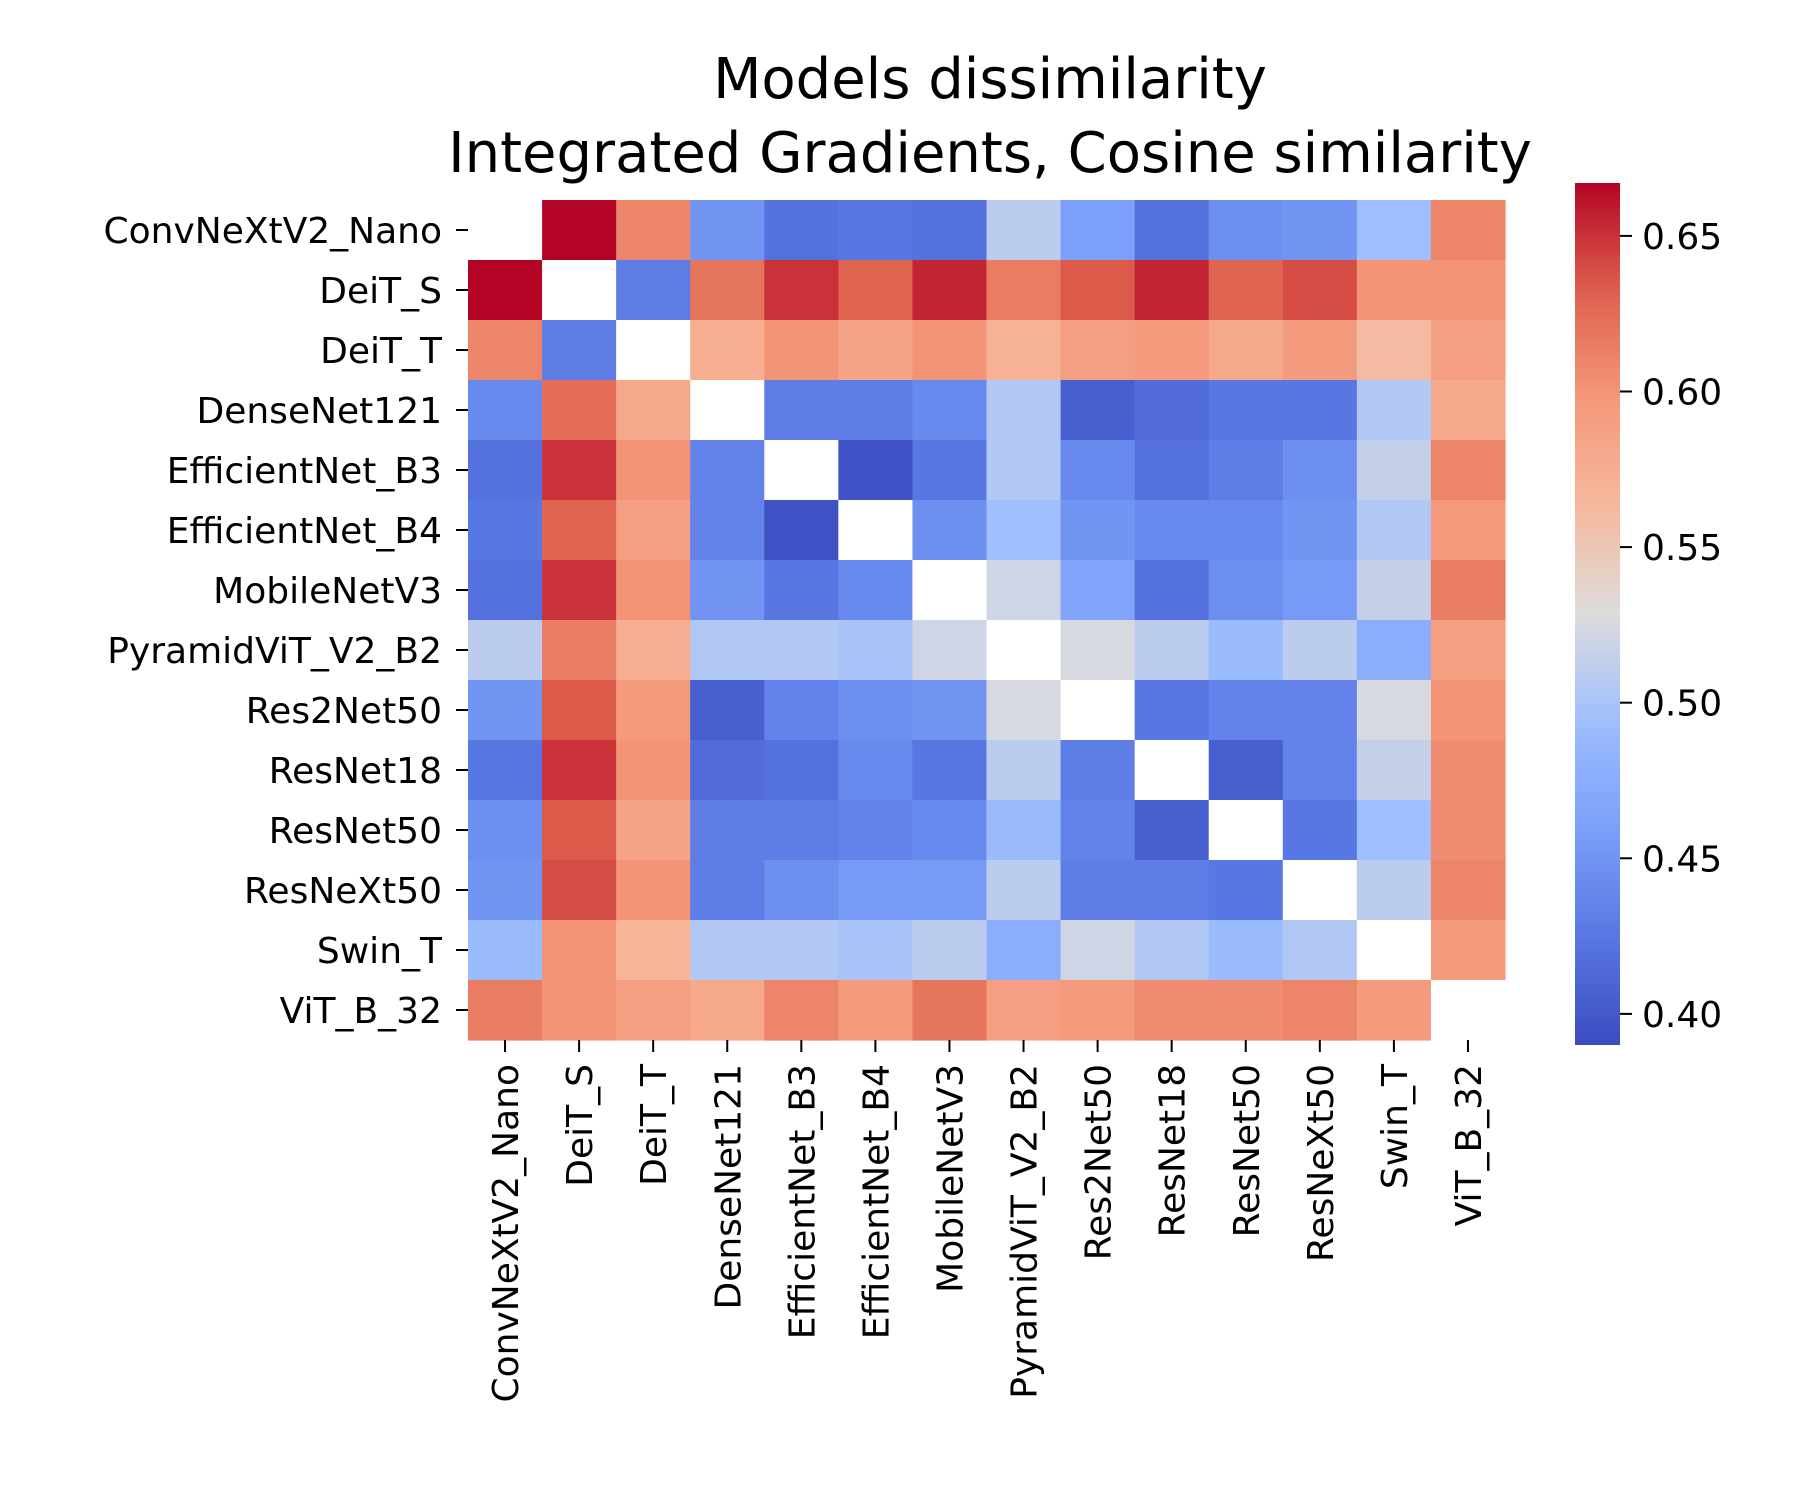 The height and width of the screenshot is (1500, 1800). What do you see at coordinates (381, 351) in the screenshot?
I see `y-tick-label: DeiT_T` at bounding box center [381, 351].